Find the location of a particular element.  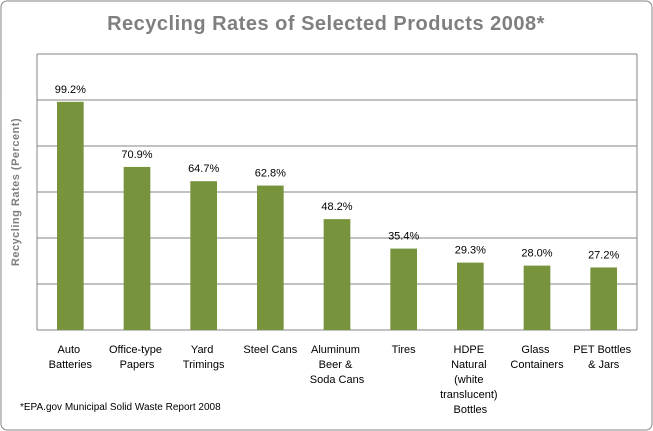

x-tick-label: Aluminum Beer & Soda Cans is located at coordinates (337, 365).